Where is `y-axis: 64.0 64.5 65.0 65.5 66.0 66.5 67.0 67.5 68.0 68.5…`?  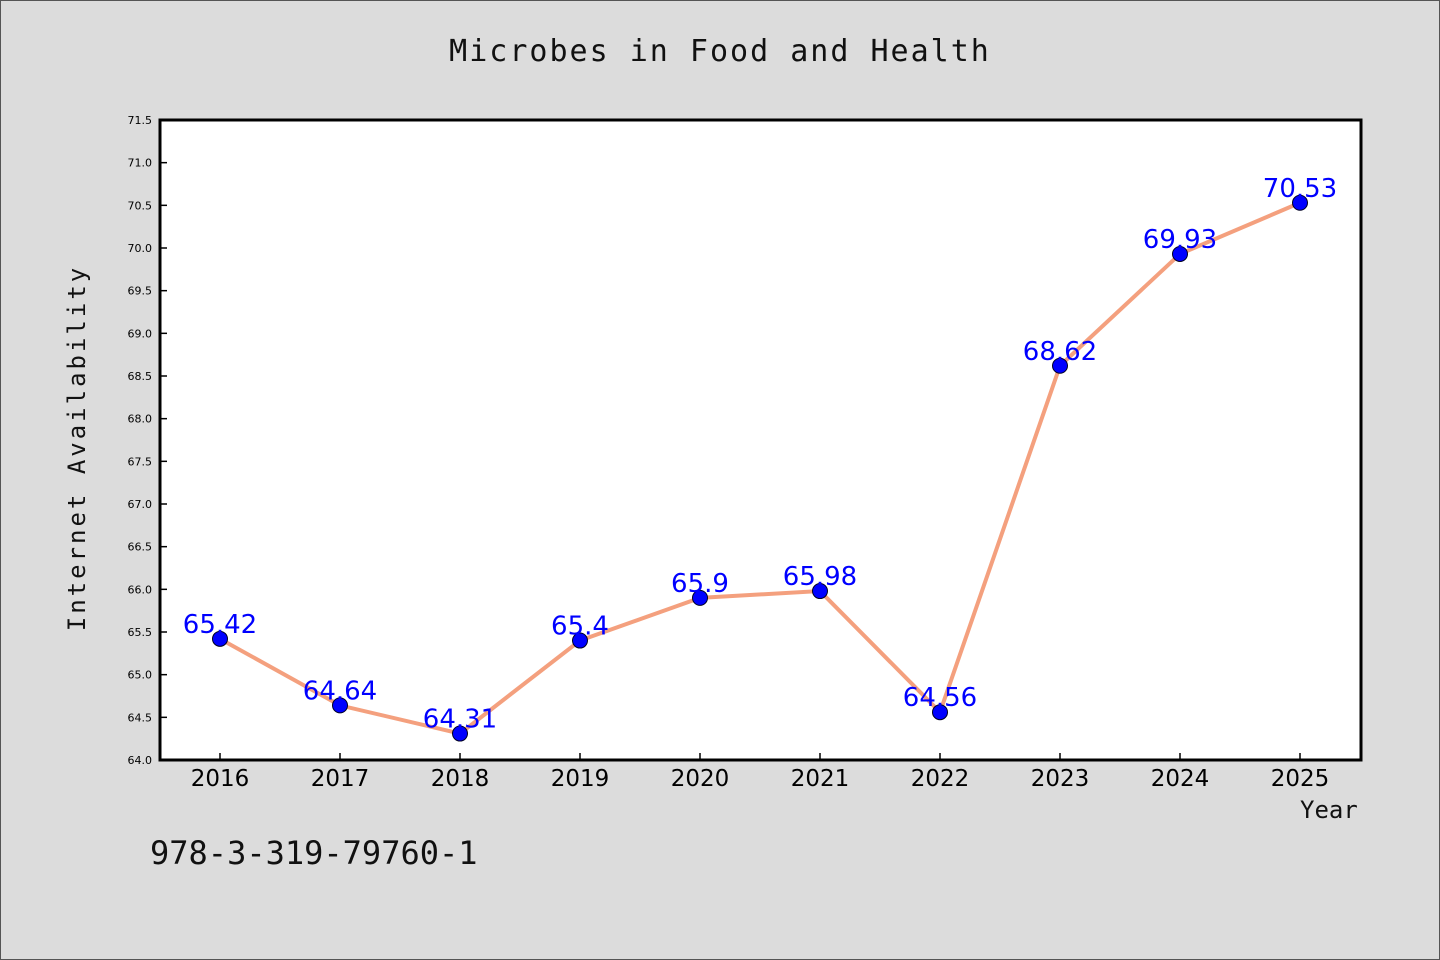
y-axis: 64.0 64.5 65.0 65.5 66.0 66.5 67.0 67.5 68.0 68.5… is located at coordinates (147, 440).